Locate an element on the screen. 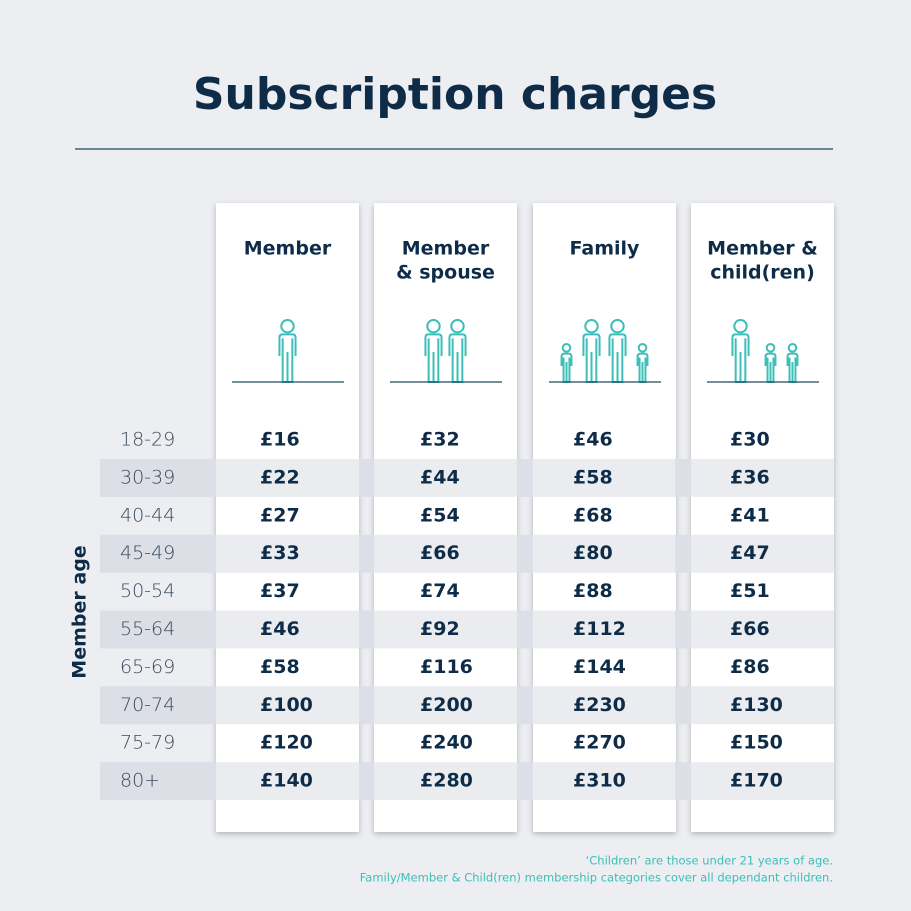  price: £58 is located at coordinates (280, 667).